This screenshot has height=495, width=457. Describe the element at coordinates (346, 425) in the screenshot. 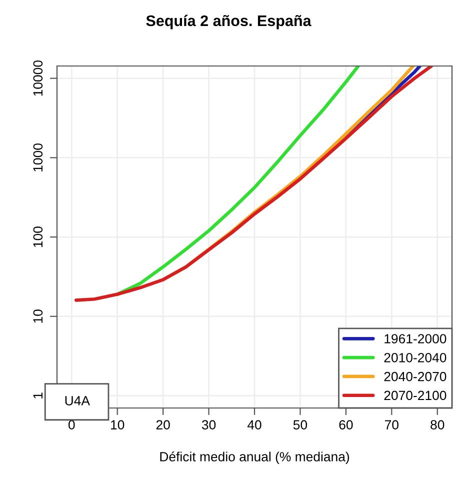

I see `x-tick-label: 60` at that location.